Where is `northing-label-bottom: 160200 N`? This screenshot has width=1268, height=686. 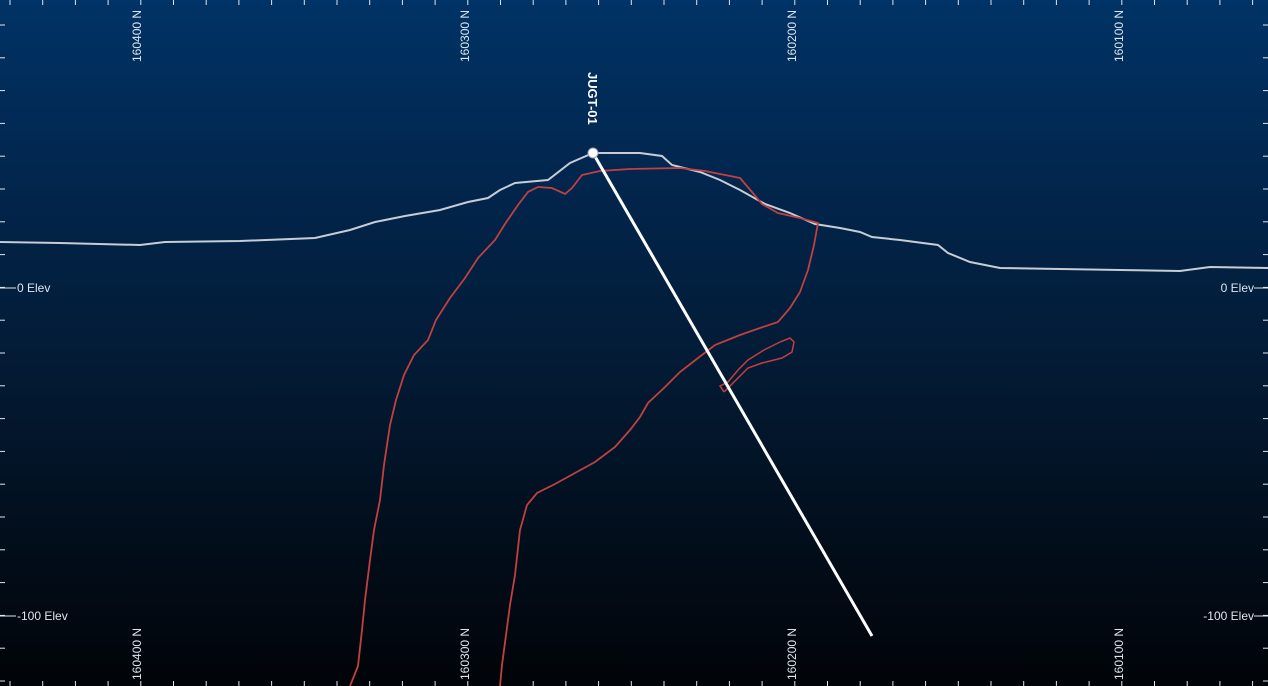 northing-label-bottom: 160200 N is located at coordinates (792, 654).